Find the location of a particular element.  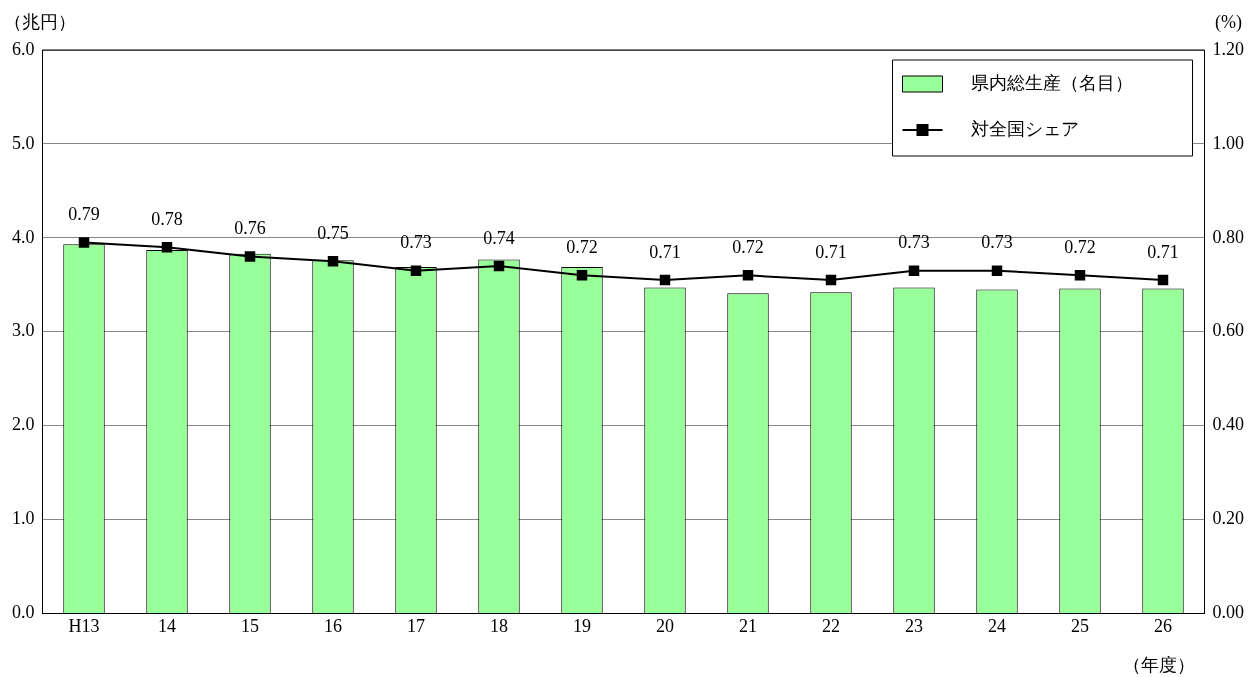

y2-tick-label: 0.00 is located at coordinates (1228, 612).